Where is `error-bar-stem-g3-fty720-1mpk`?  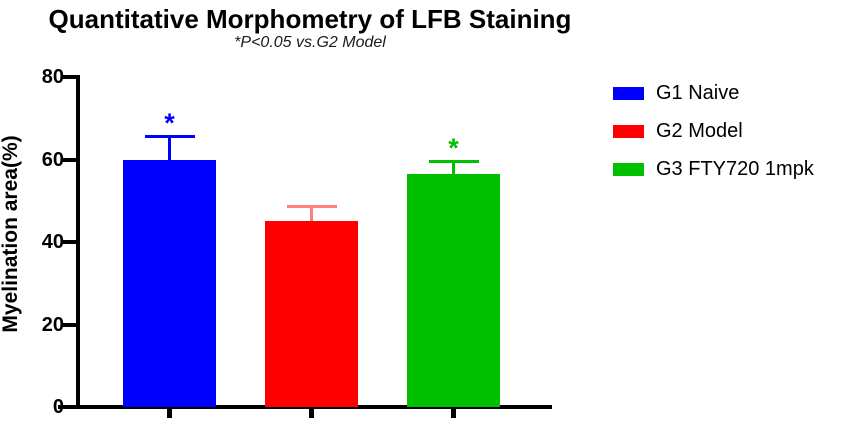
error-bar-stem-g3-fty720-1mpk is located at coordinates (453, 167).